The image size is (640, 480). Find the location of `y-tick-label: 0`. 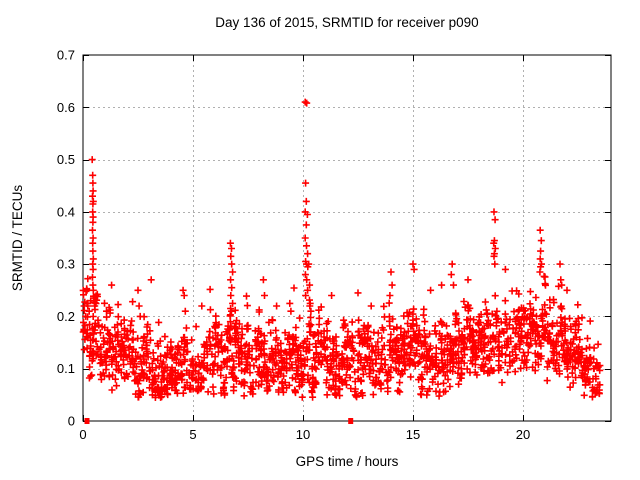

y-tick-label: 0 is located at coordinates (71, 421).